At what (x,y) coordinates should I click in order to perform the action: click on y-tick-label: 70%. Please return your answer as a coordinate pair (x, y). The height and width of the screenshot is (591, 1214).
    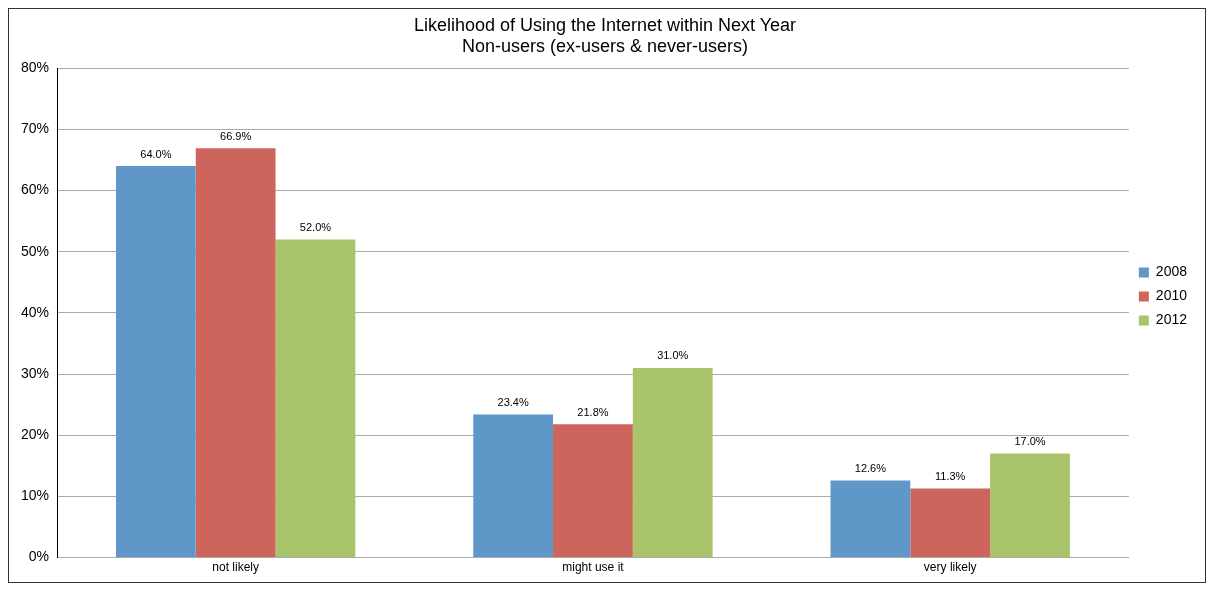
    Looking at the image, I should click on (35, 128).